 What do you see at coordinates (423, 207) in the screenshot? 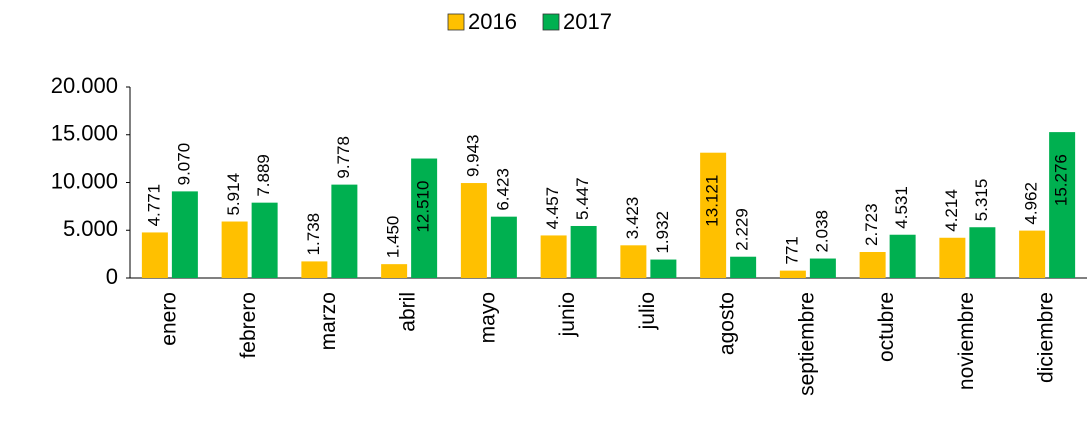
I see `value-label: 12.510` at bounding box center [423, 207].